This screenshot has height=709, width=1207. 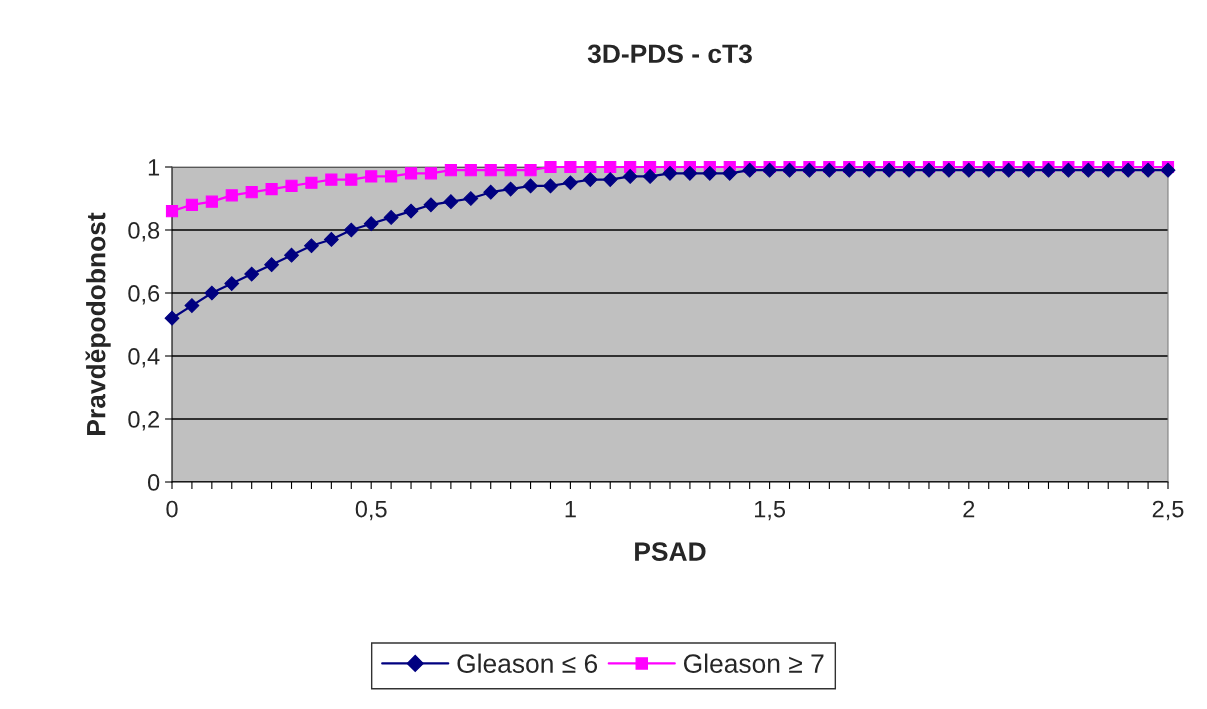 What do you see at coordinates (969, 509) in the screenshot?
I see `x-tick-label: 2` at bounding box center [969, 509].